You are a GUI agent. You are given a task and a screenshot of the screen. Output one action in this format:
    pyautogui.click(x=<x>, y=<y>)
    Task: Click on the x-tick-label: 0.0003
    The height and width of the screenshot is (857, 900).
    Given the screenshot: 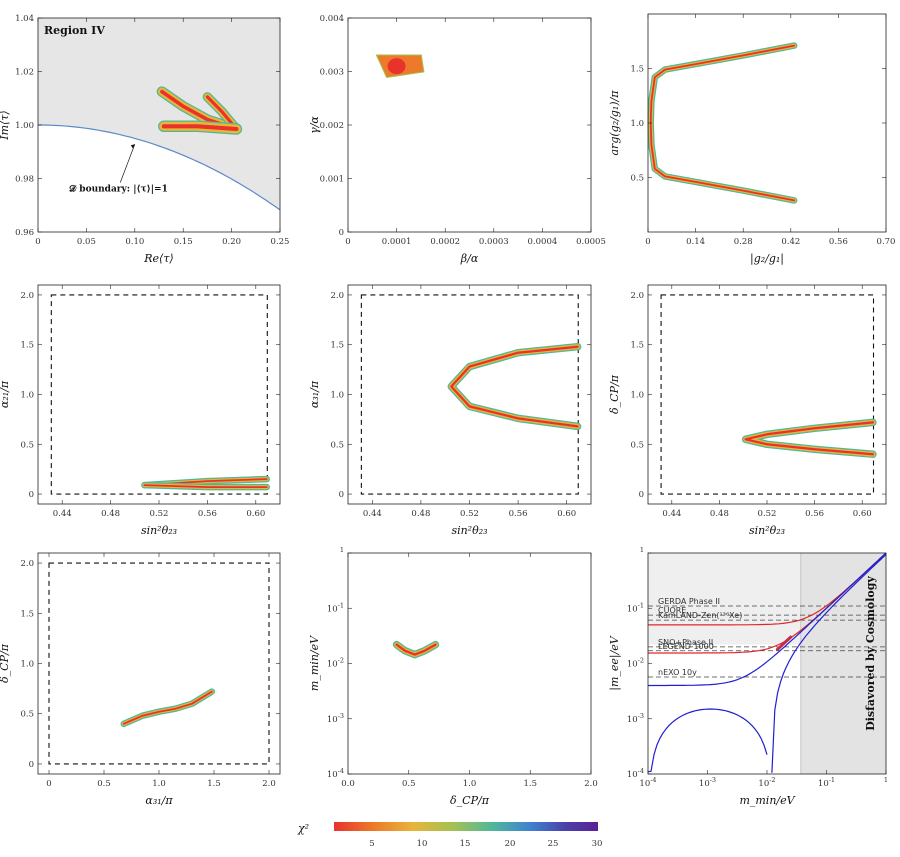 What is the action you would take?
    pyautogui.click(x=494, y=242)
    